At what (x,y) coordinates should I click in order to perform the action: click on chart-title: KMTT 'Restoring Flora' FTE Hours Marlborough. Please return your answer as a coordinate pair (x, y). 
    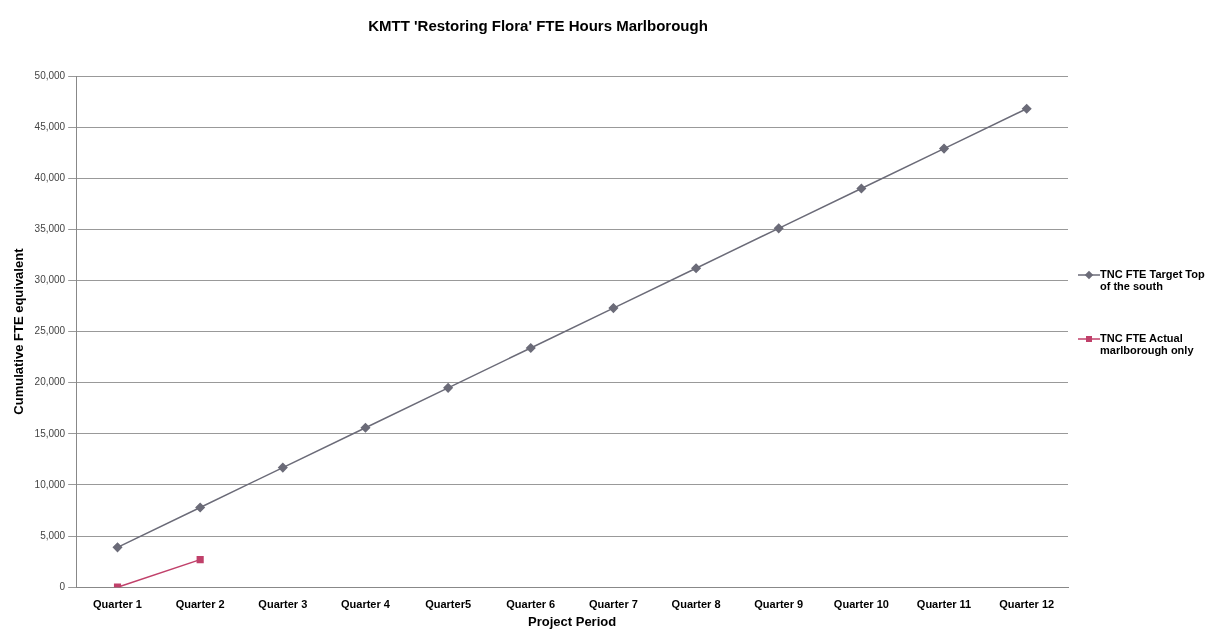
    Looking at the image, I should click on (538, 26).